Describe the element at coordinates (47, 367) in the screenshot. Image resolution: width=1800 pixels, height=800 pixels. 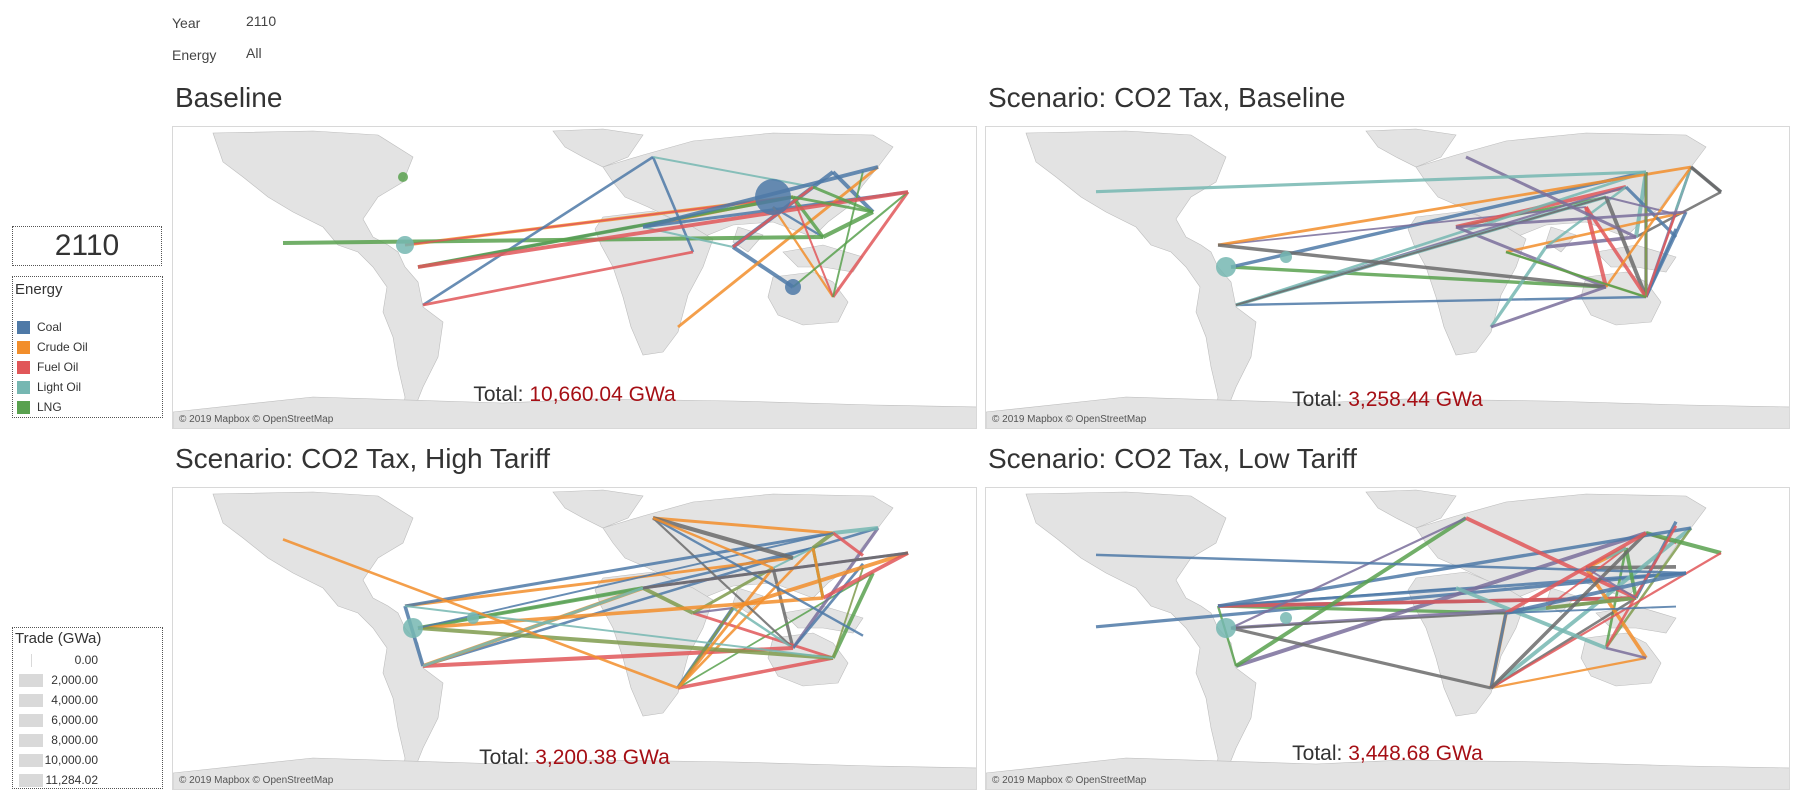
I see `legend-item-fuel-oil: Fuel Oil` at that location.